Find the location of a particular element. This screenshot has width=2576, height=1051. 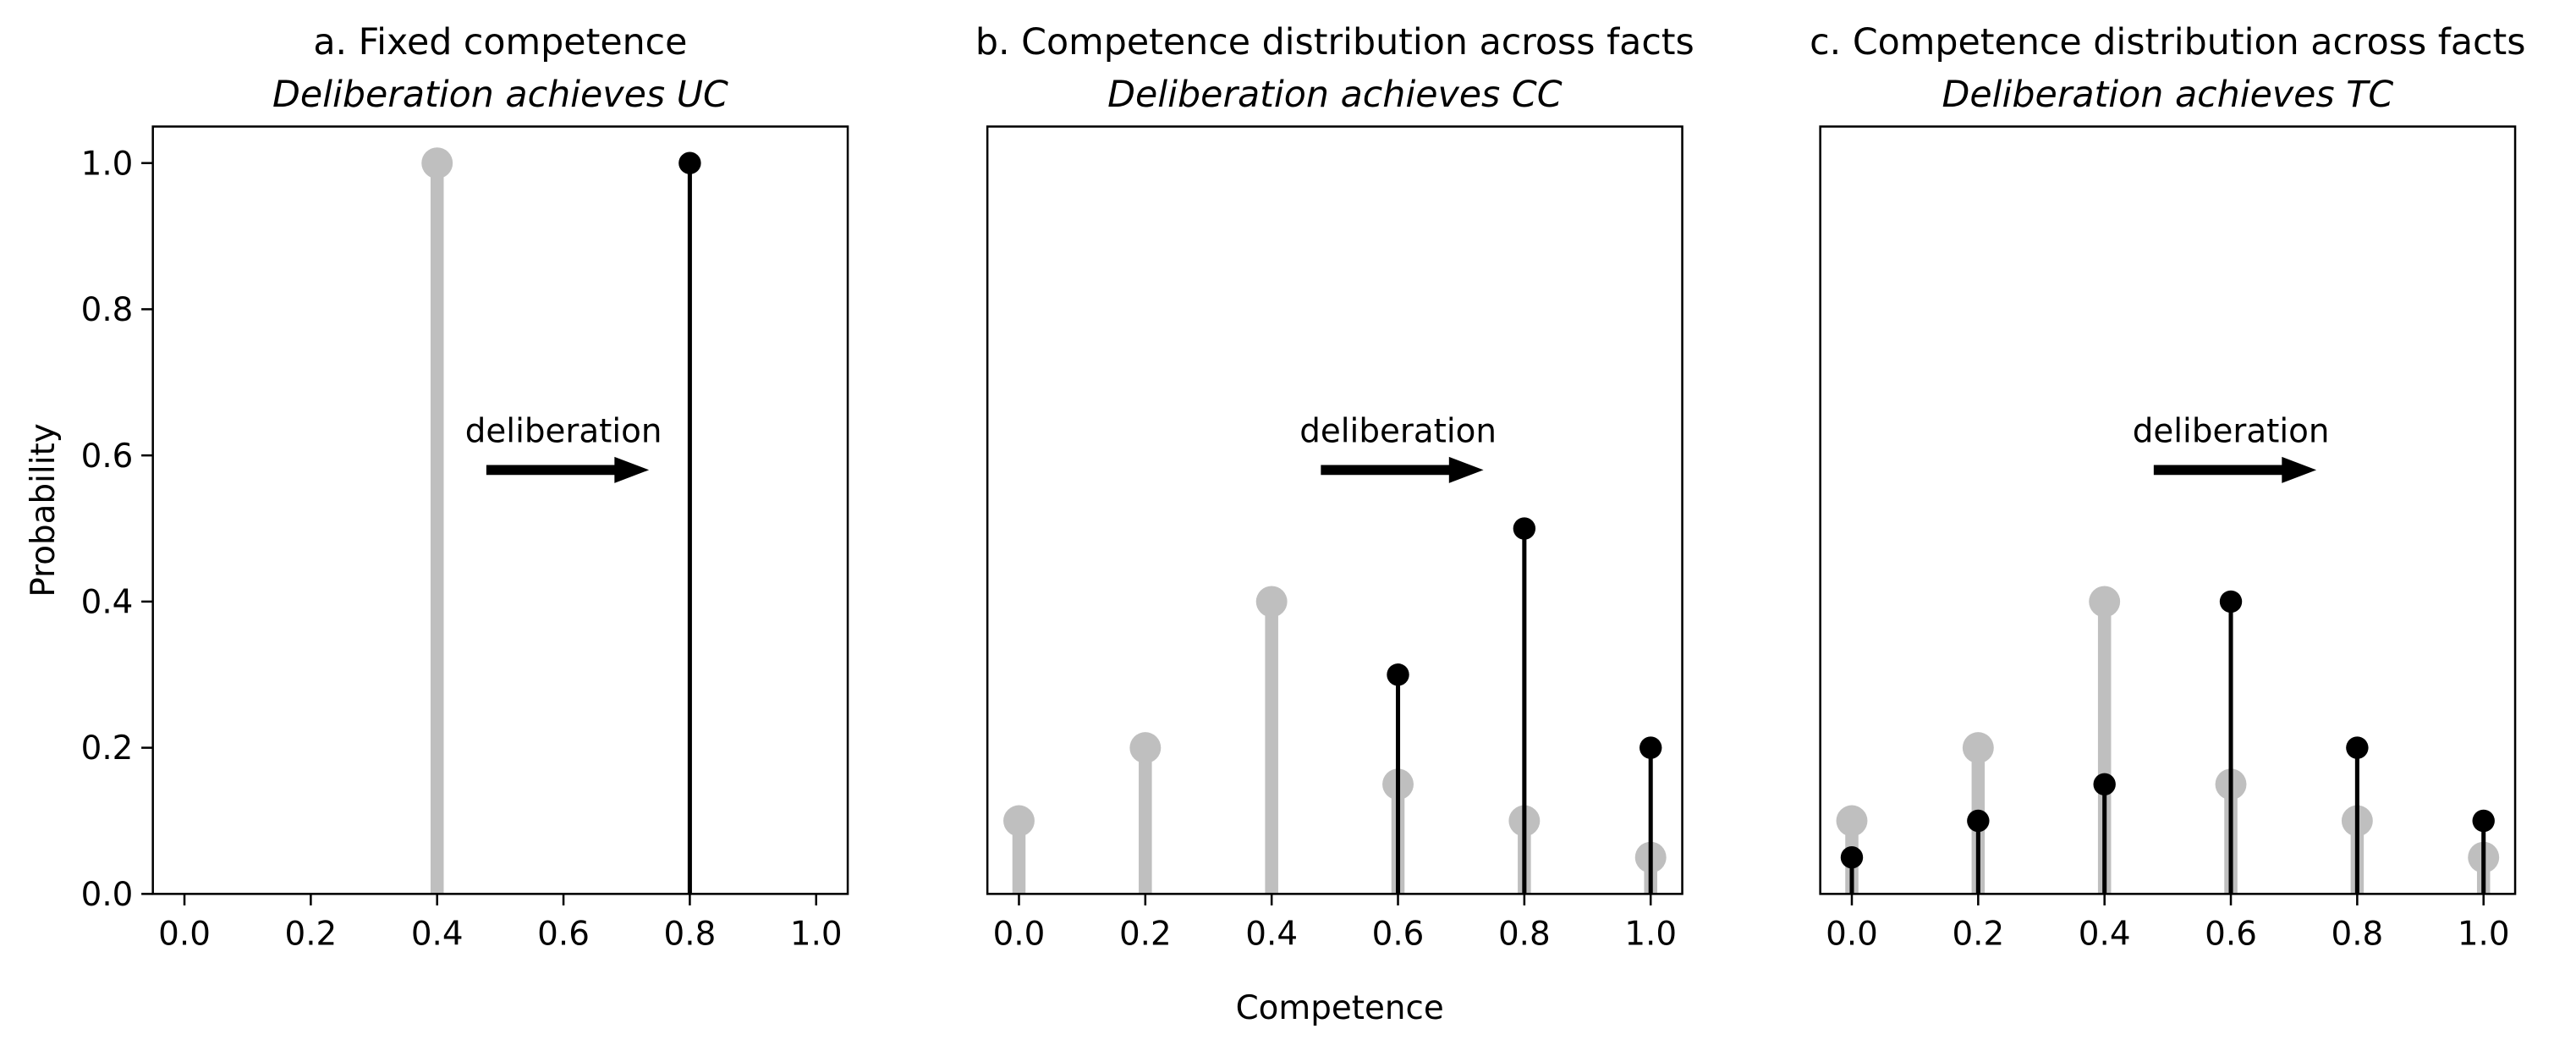

y-tick-label: 0.4 is located at coordinates (108, 602).